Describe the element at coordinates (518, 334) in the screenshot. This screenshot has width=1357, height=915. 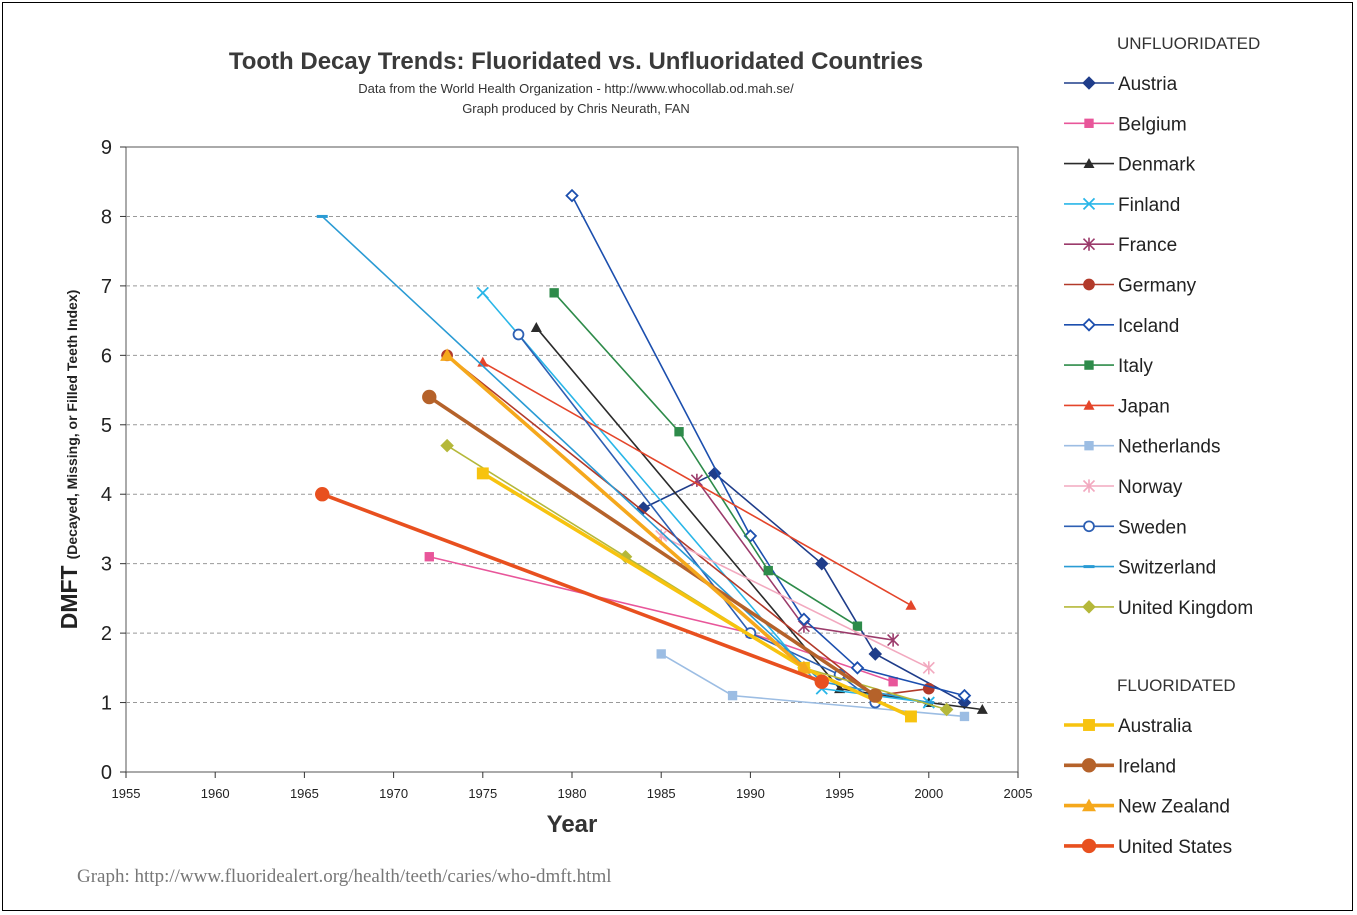
I see `data-point-sweden` at that location.